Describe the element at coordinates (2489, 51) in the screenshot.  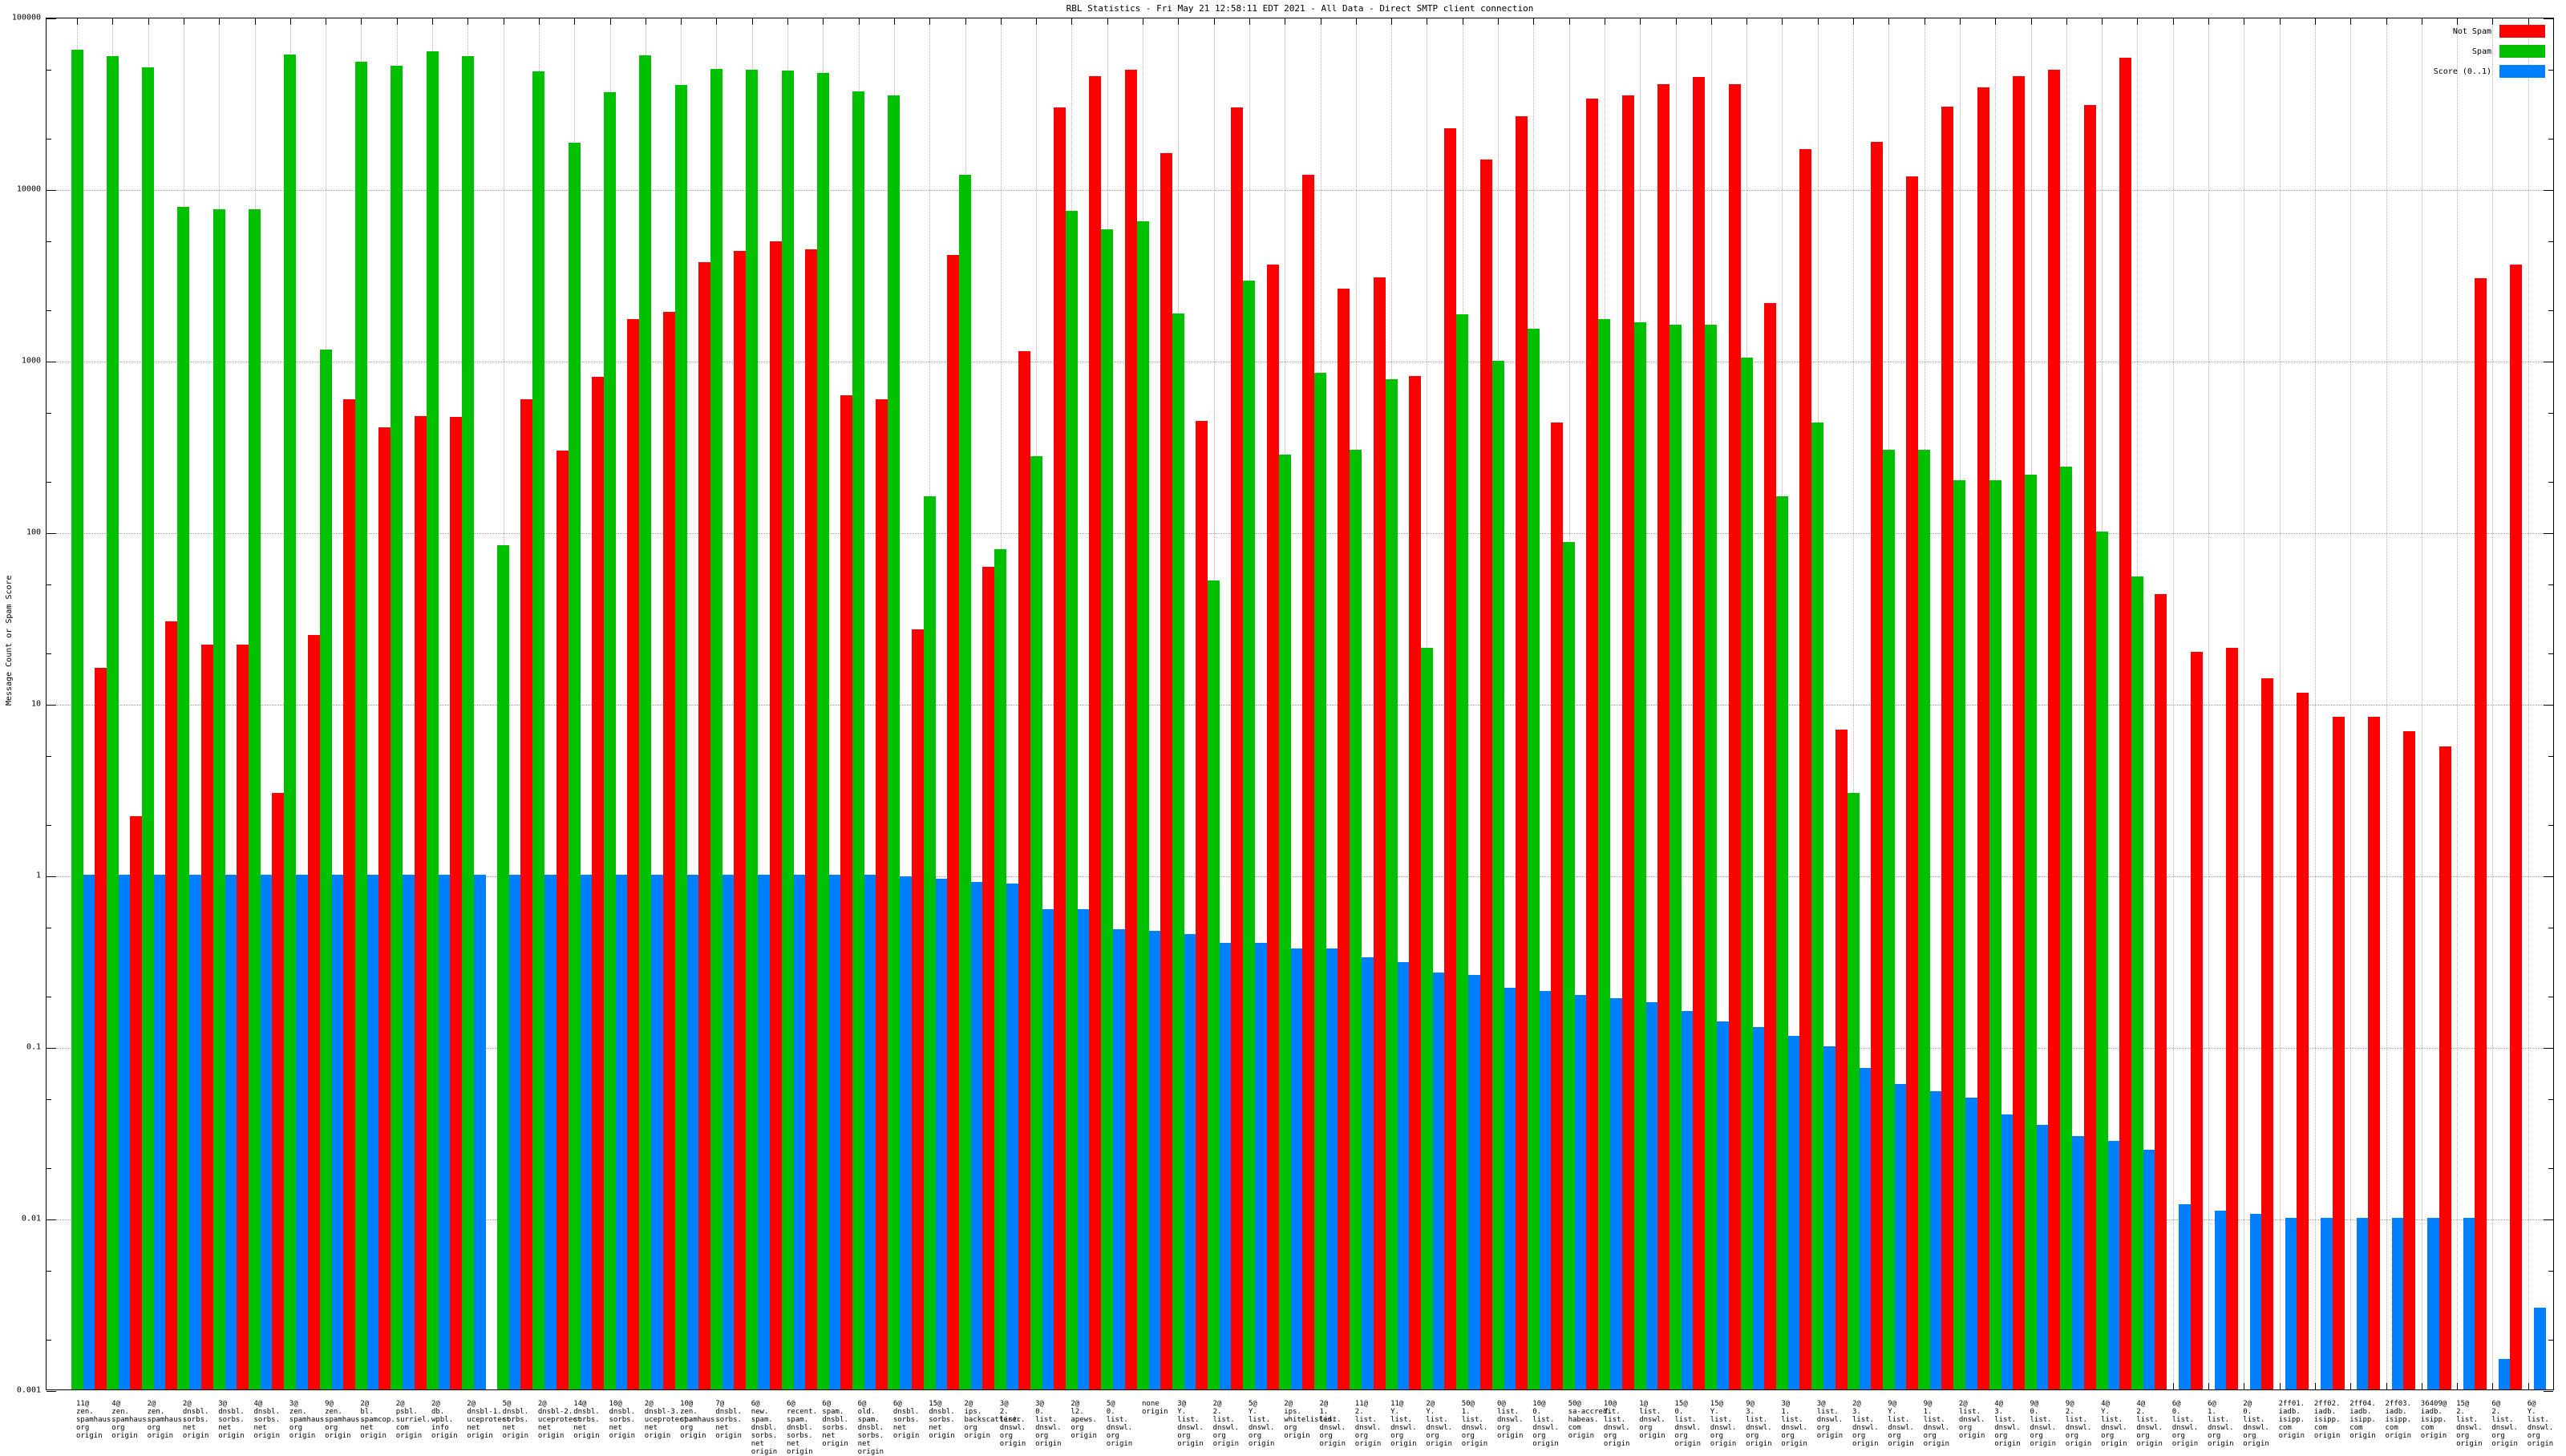
I see `legend-item-spam: Spam` at that location.